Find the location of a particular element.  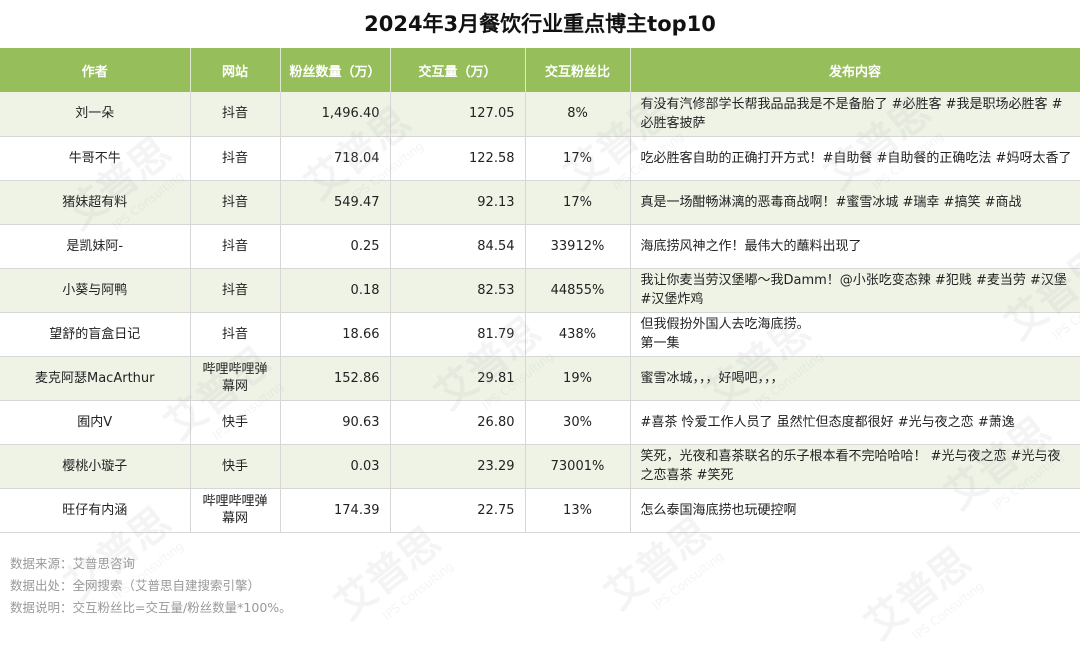

cell-fans: 1,496.40 is located at coordinates (335, 114).